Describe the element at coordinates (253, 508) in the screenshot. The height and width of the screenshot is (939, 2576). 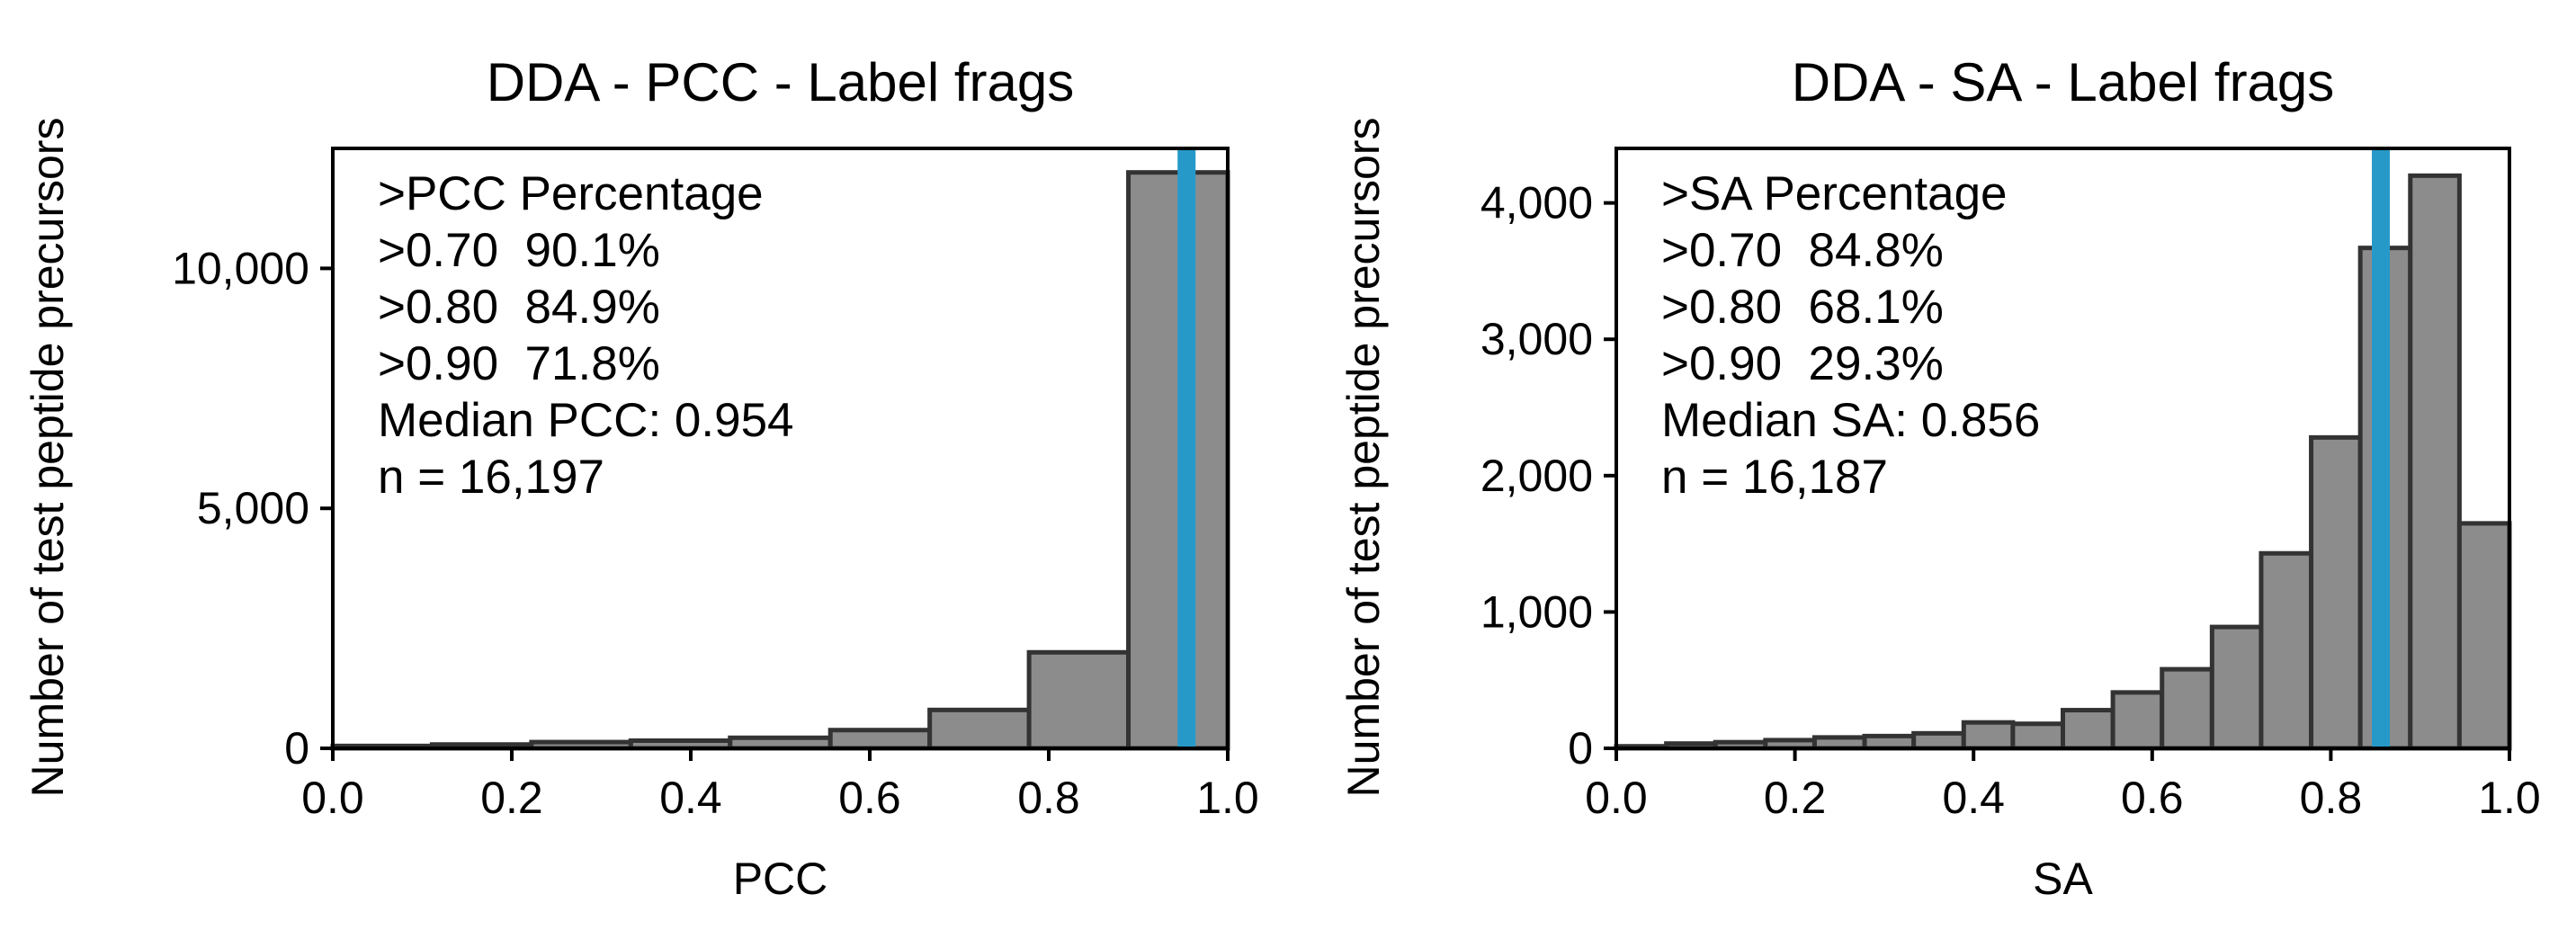
I see `y-tick-label: 5,000` at that location.